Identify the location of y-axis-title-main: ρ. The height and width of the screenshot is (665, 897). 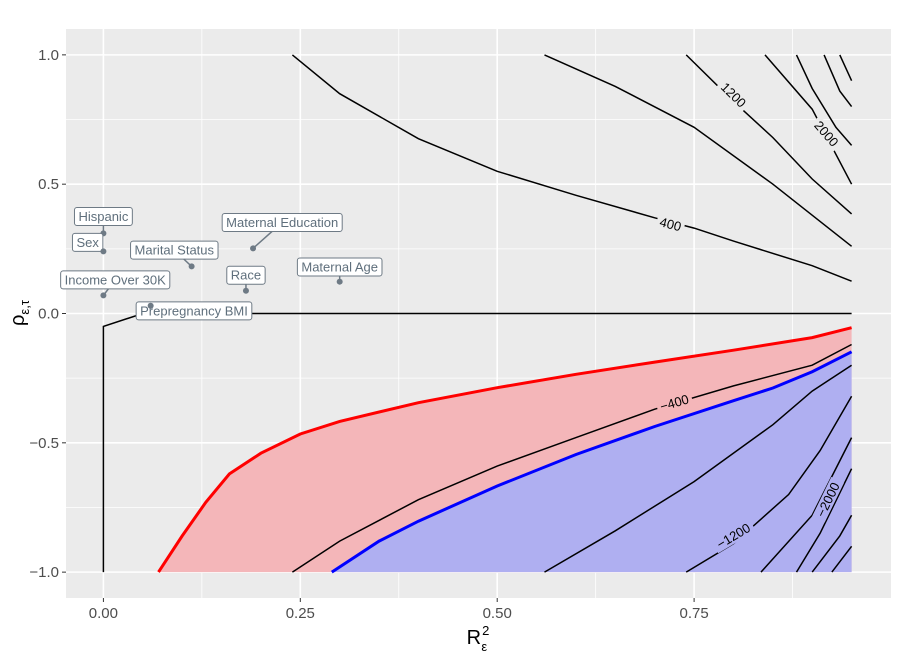
(18, 320).